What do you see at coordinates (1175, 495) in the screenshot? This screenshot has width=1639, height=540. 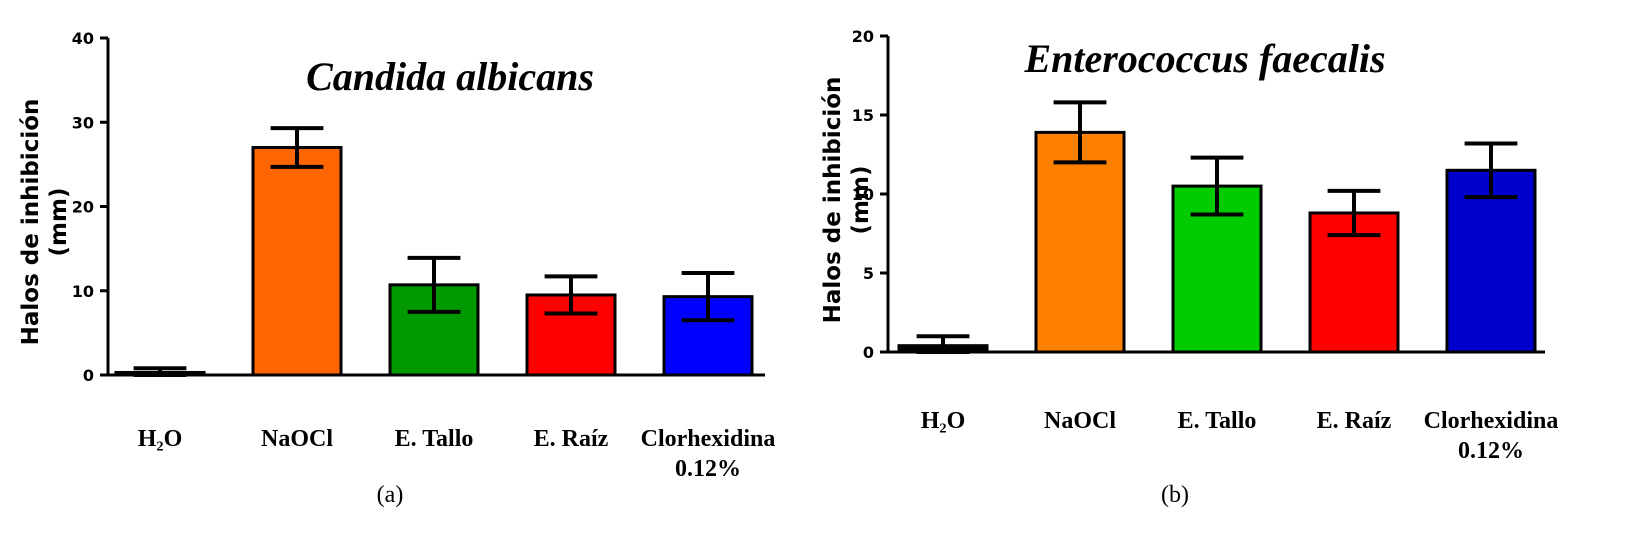 I see `panel-label: (b)` at bounding box center [1175, 495].